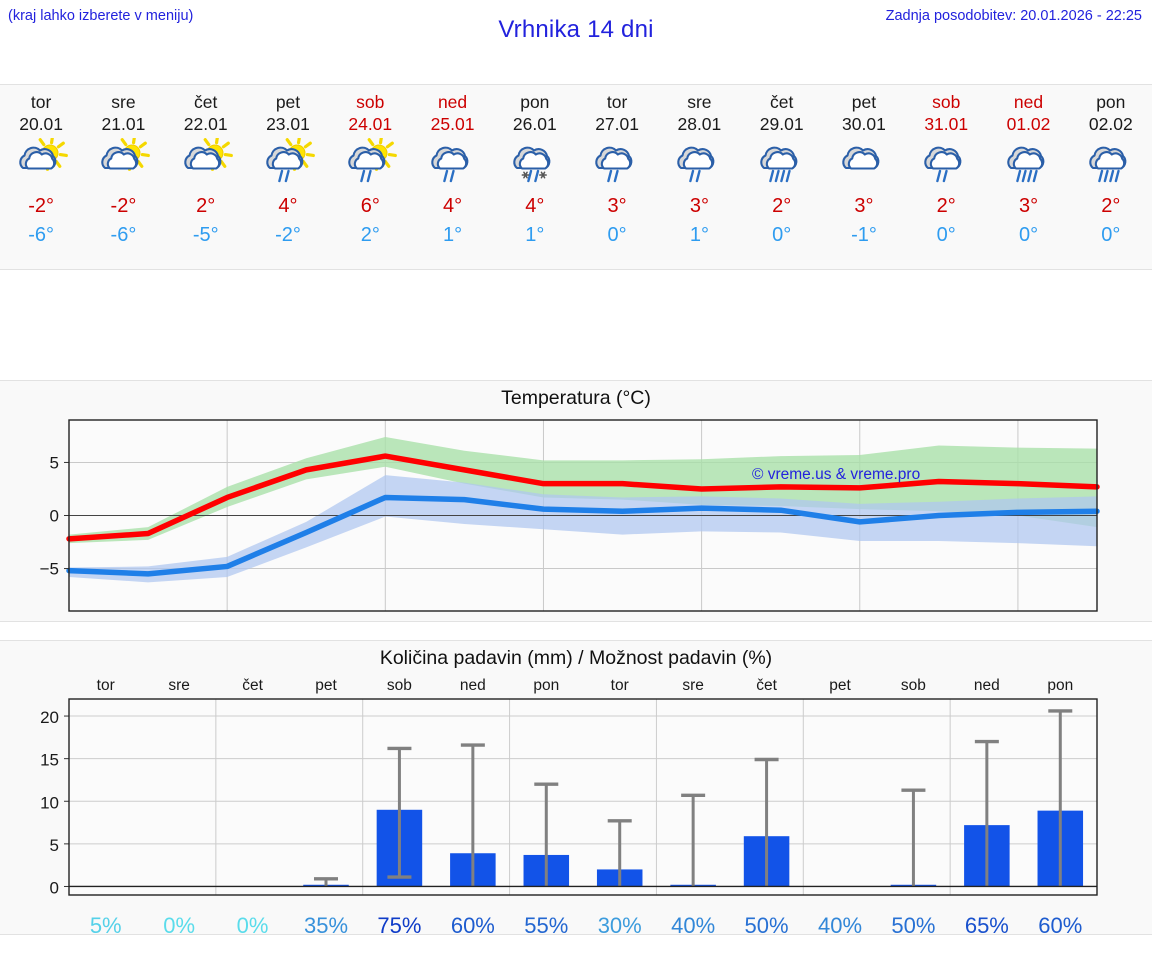 This screenshot has width=1152, height=975. Describe the element at coordinates (288, 235) in the screenshot. I see `min-temperature: -2°` at that location.